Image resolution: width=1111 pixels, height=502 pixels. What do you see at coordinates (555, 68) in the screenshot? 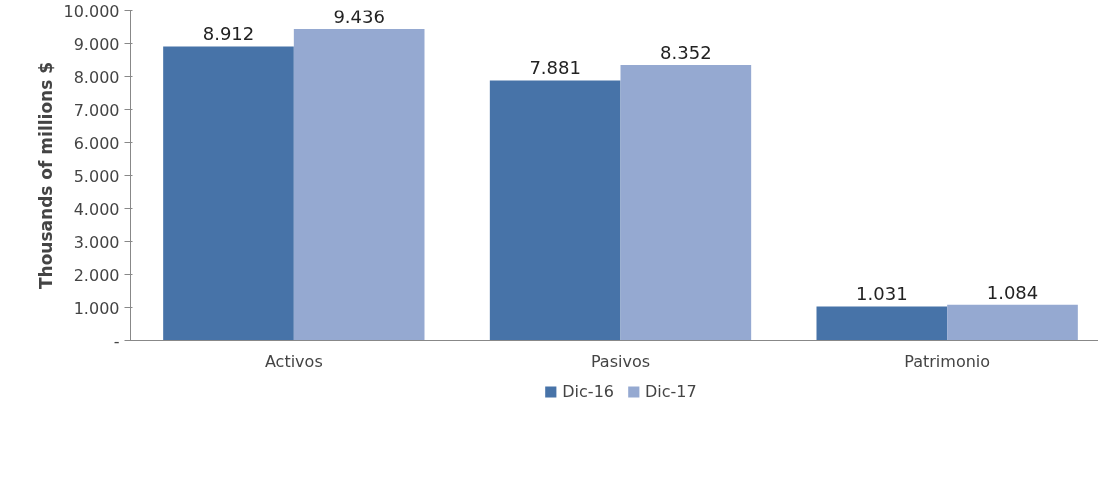
I see `data-label: 7.881` at bounding box center [555, 68].